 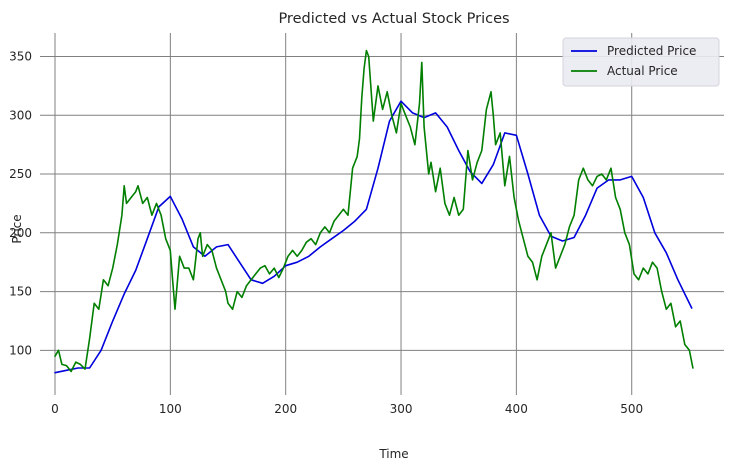 What do you see at coordinates (20, 204) in the screenshot?
I see `y-tick-labels: 100 150 200 250 300 350` at bounding box center [20, 204].